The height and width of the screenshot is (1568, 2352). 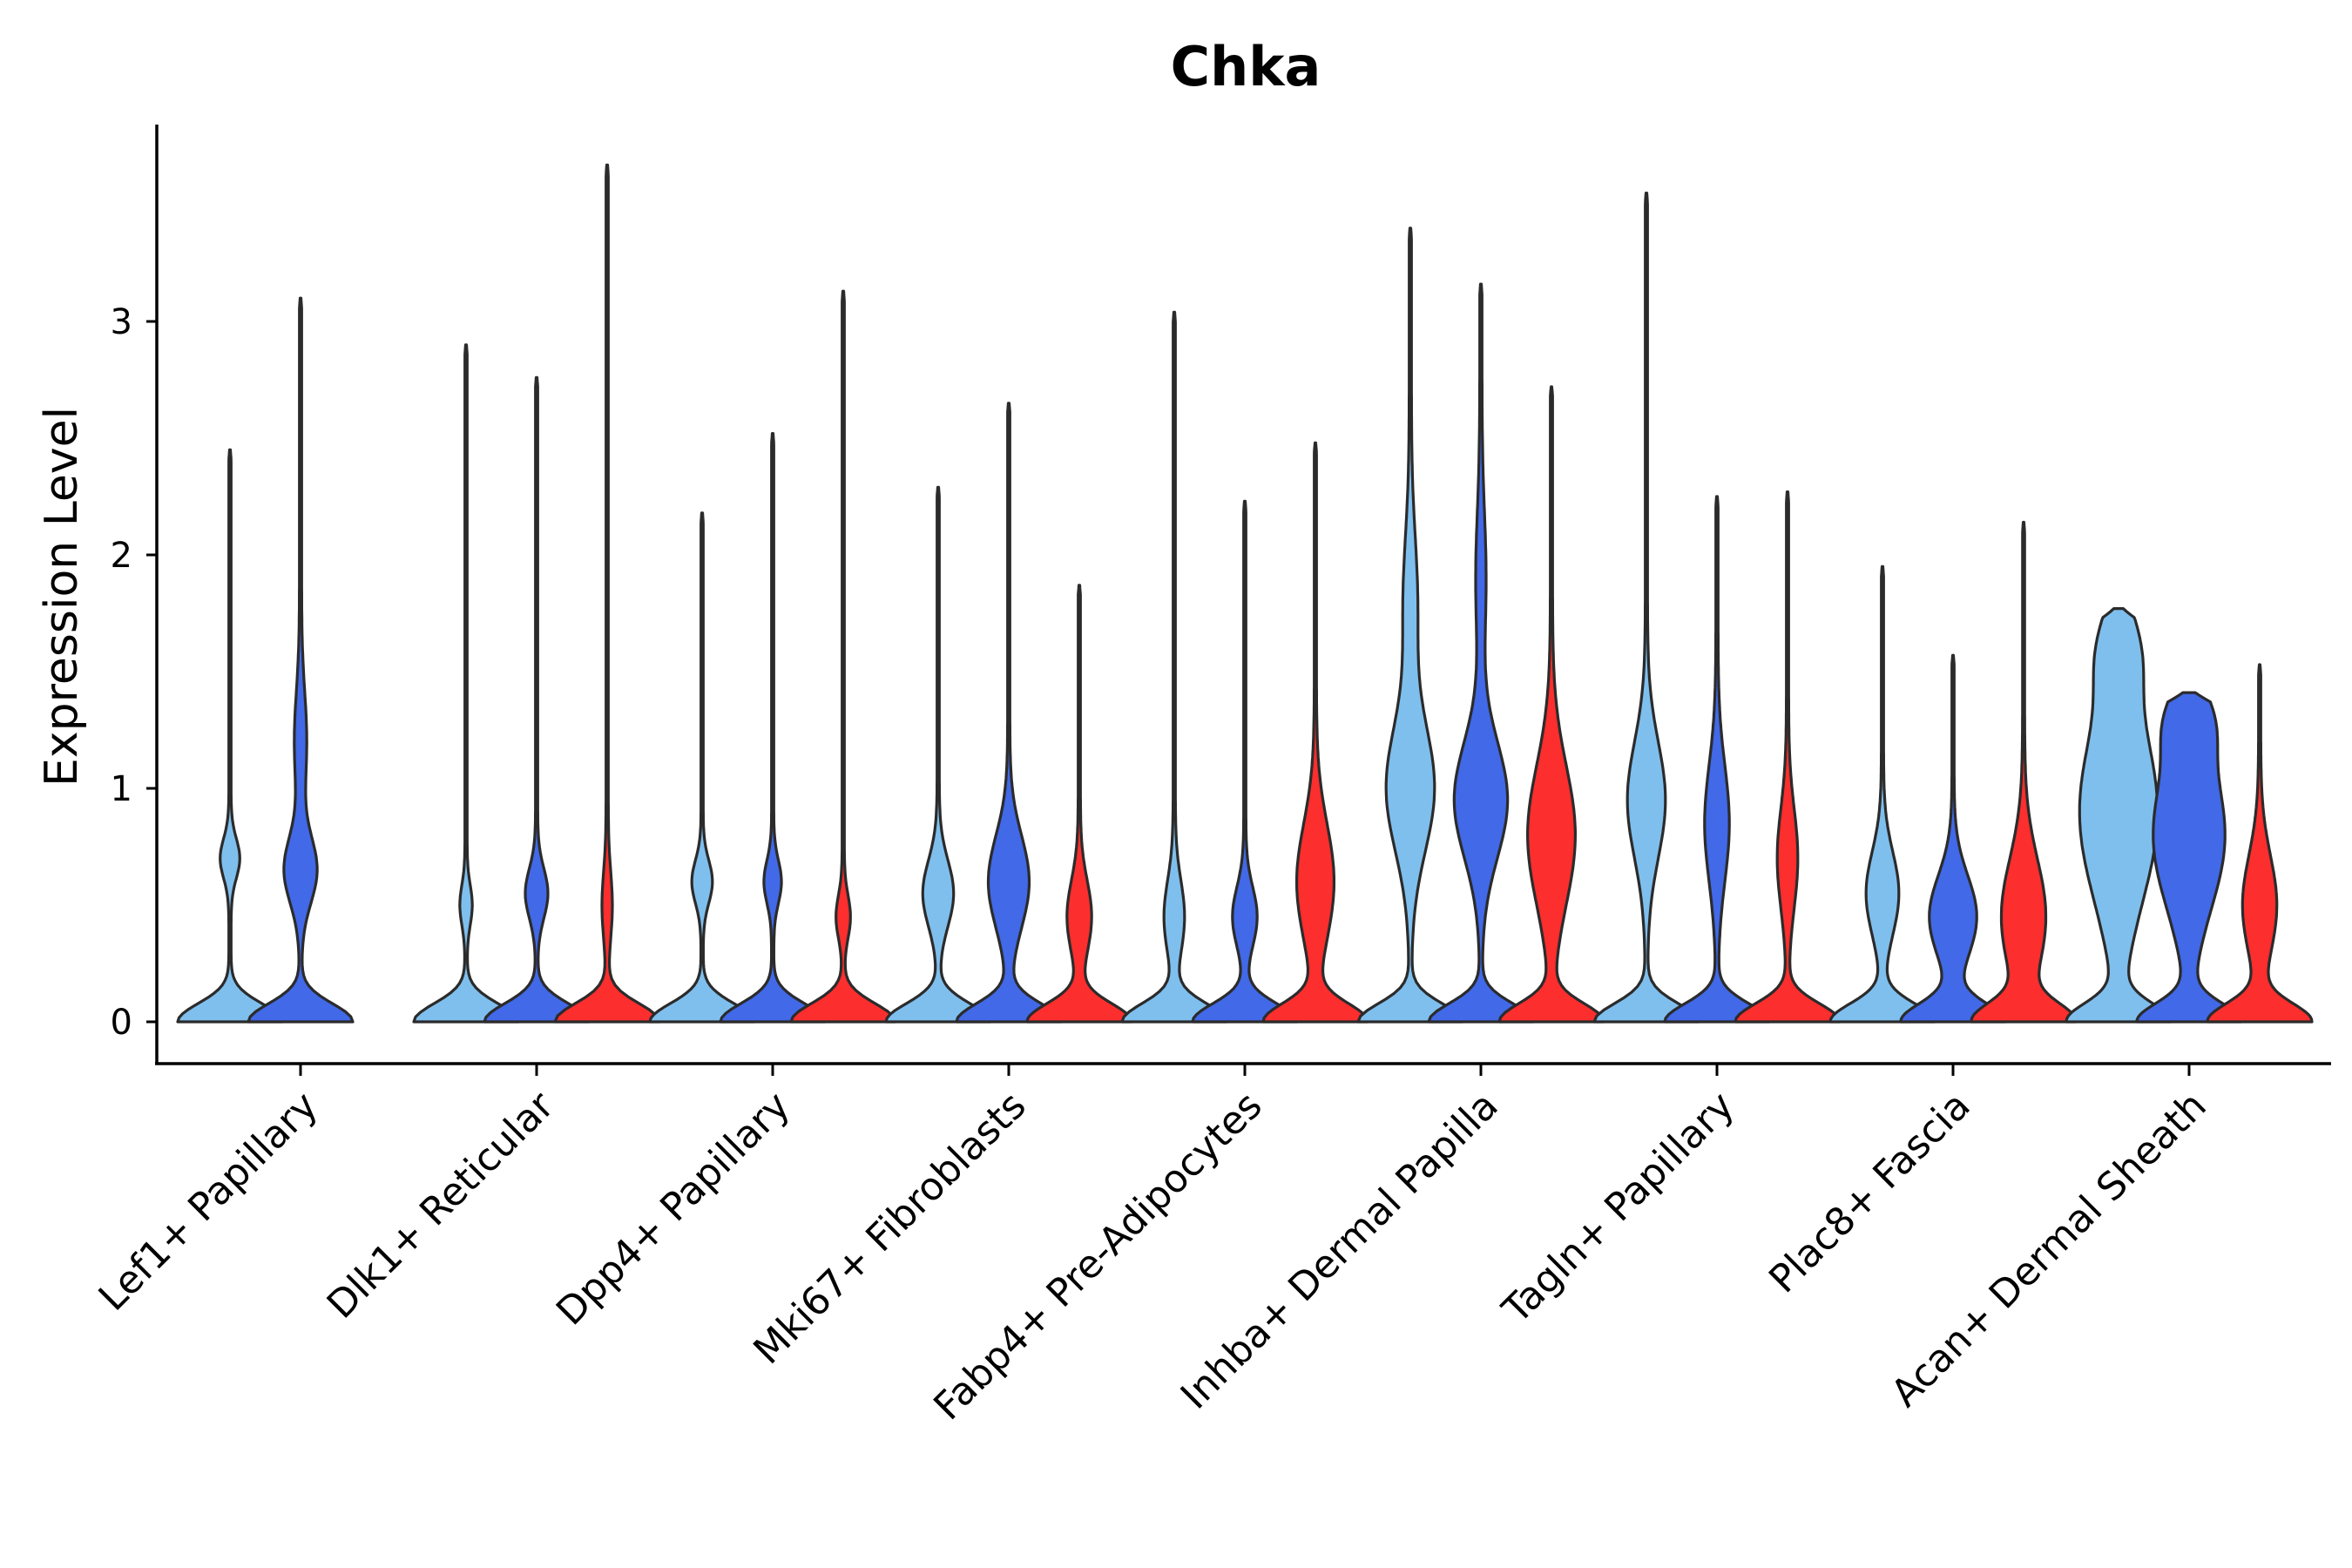 What do you see at coordinates (121, 789) in the screenshot?
I see `y-tick-label: 1` at bounding box center [121, 789].